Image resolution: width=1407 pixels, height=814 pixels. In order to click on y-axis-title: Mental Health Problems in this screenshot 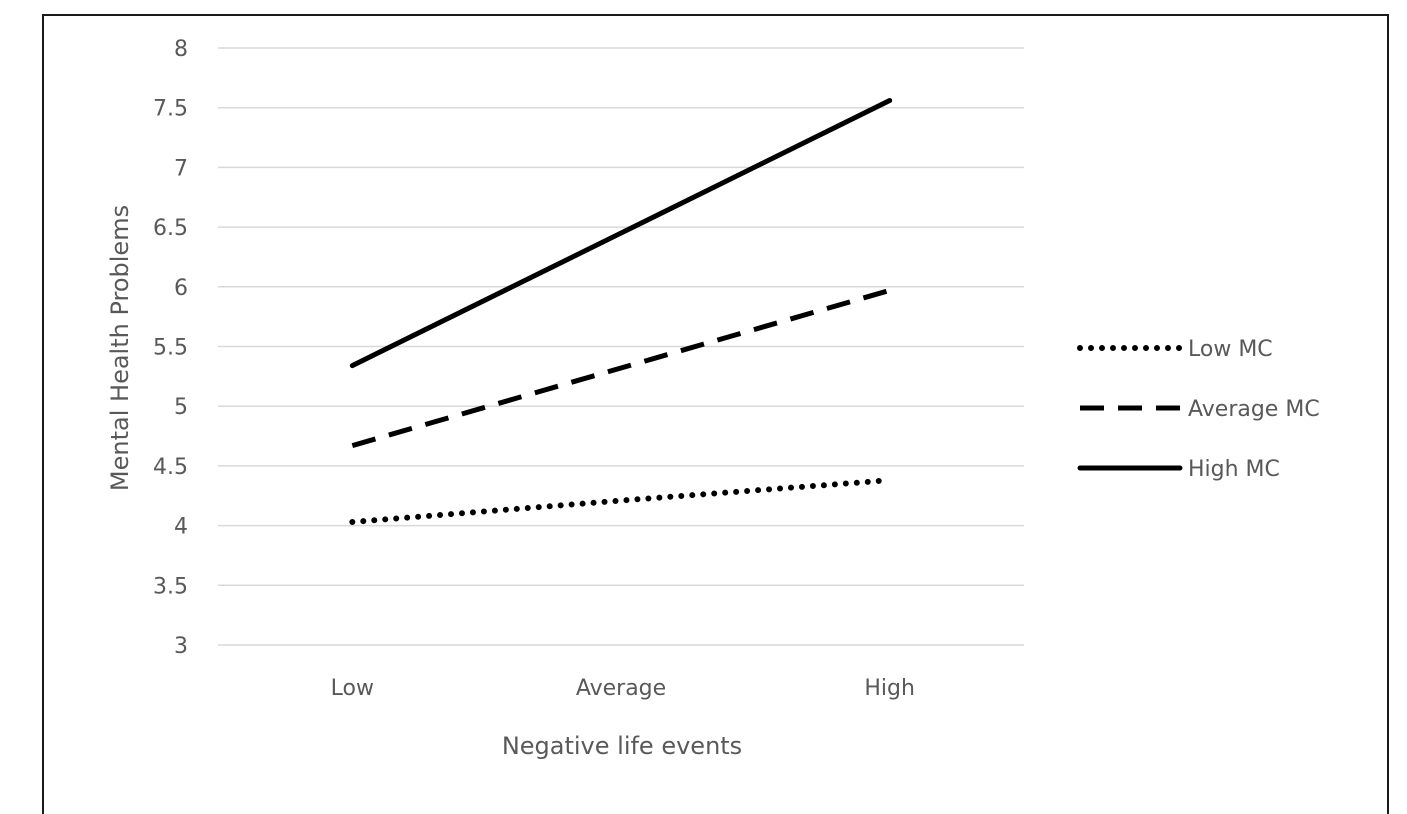, I will do `click(120, 348)`.